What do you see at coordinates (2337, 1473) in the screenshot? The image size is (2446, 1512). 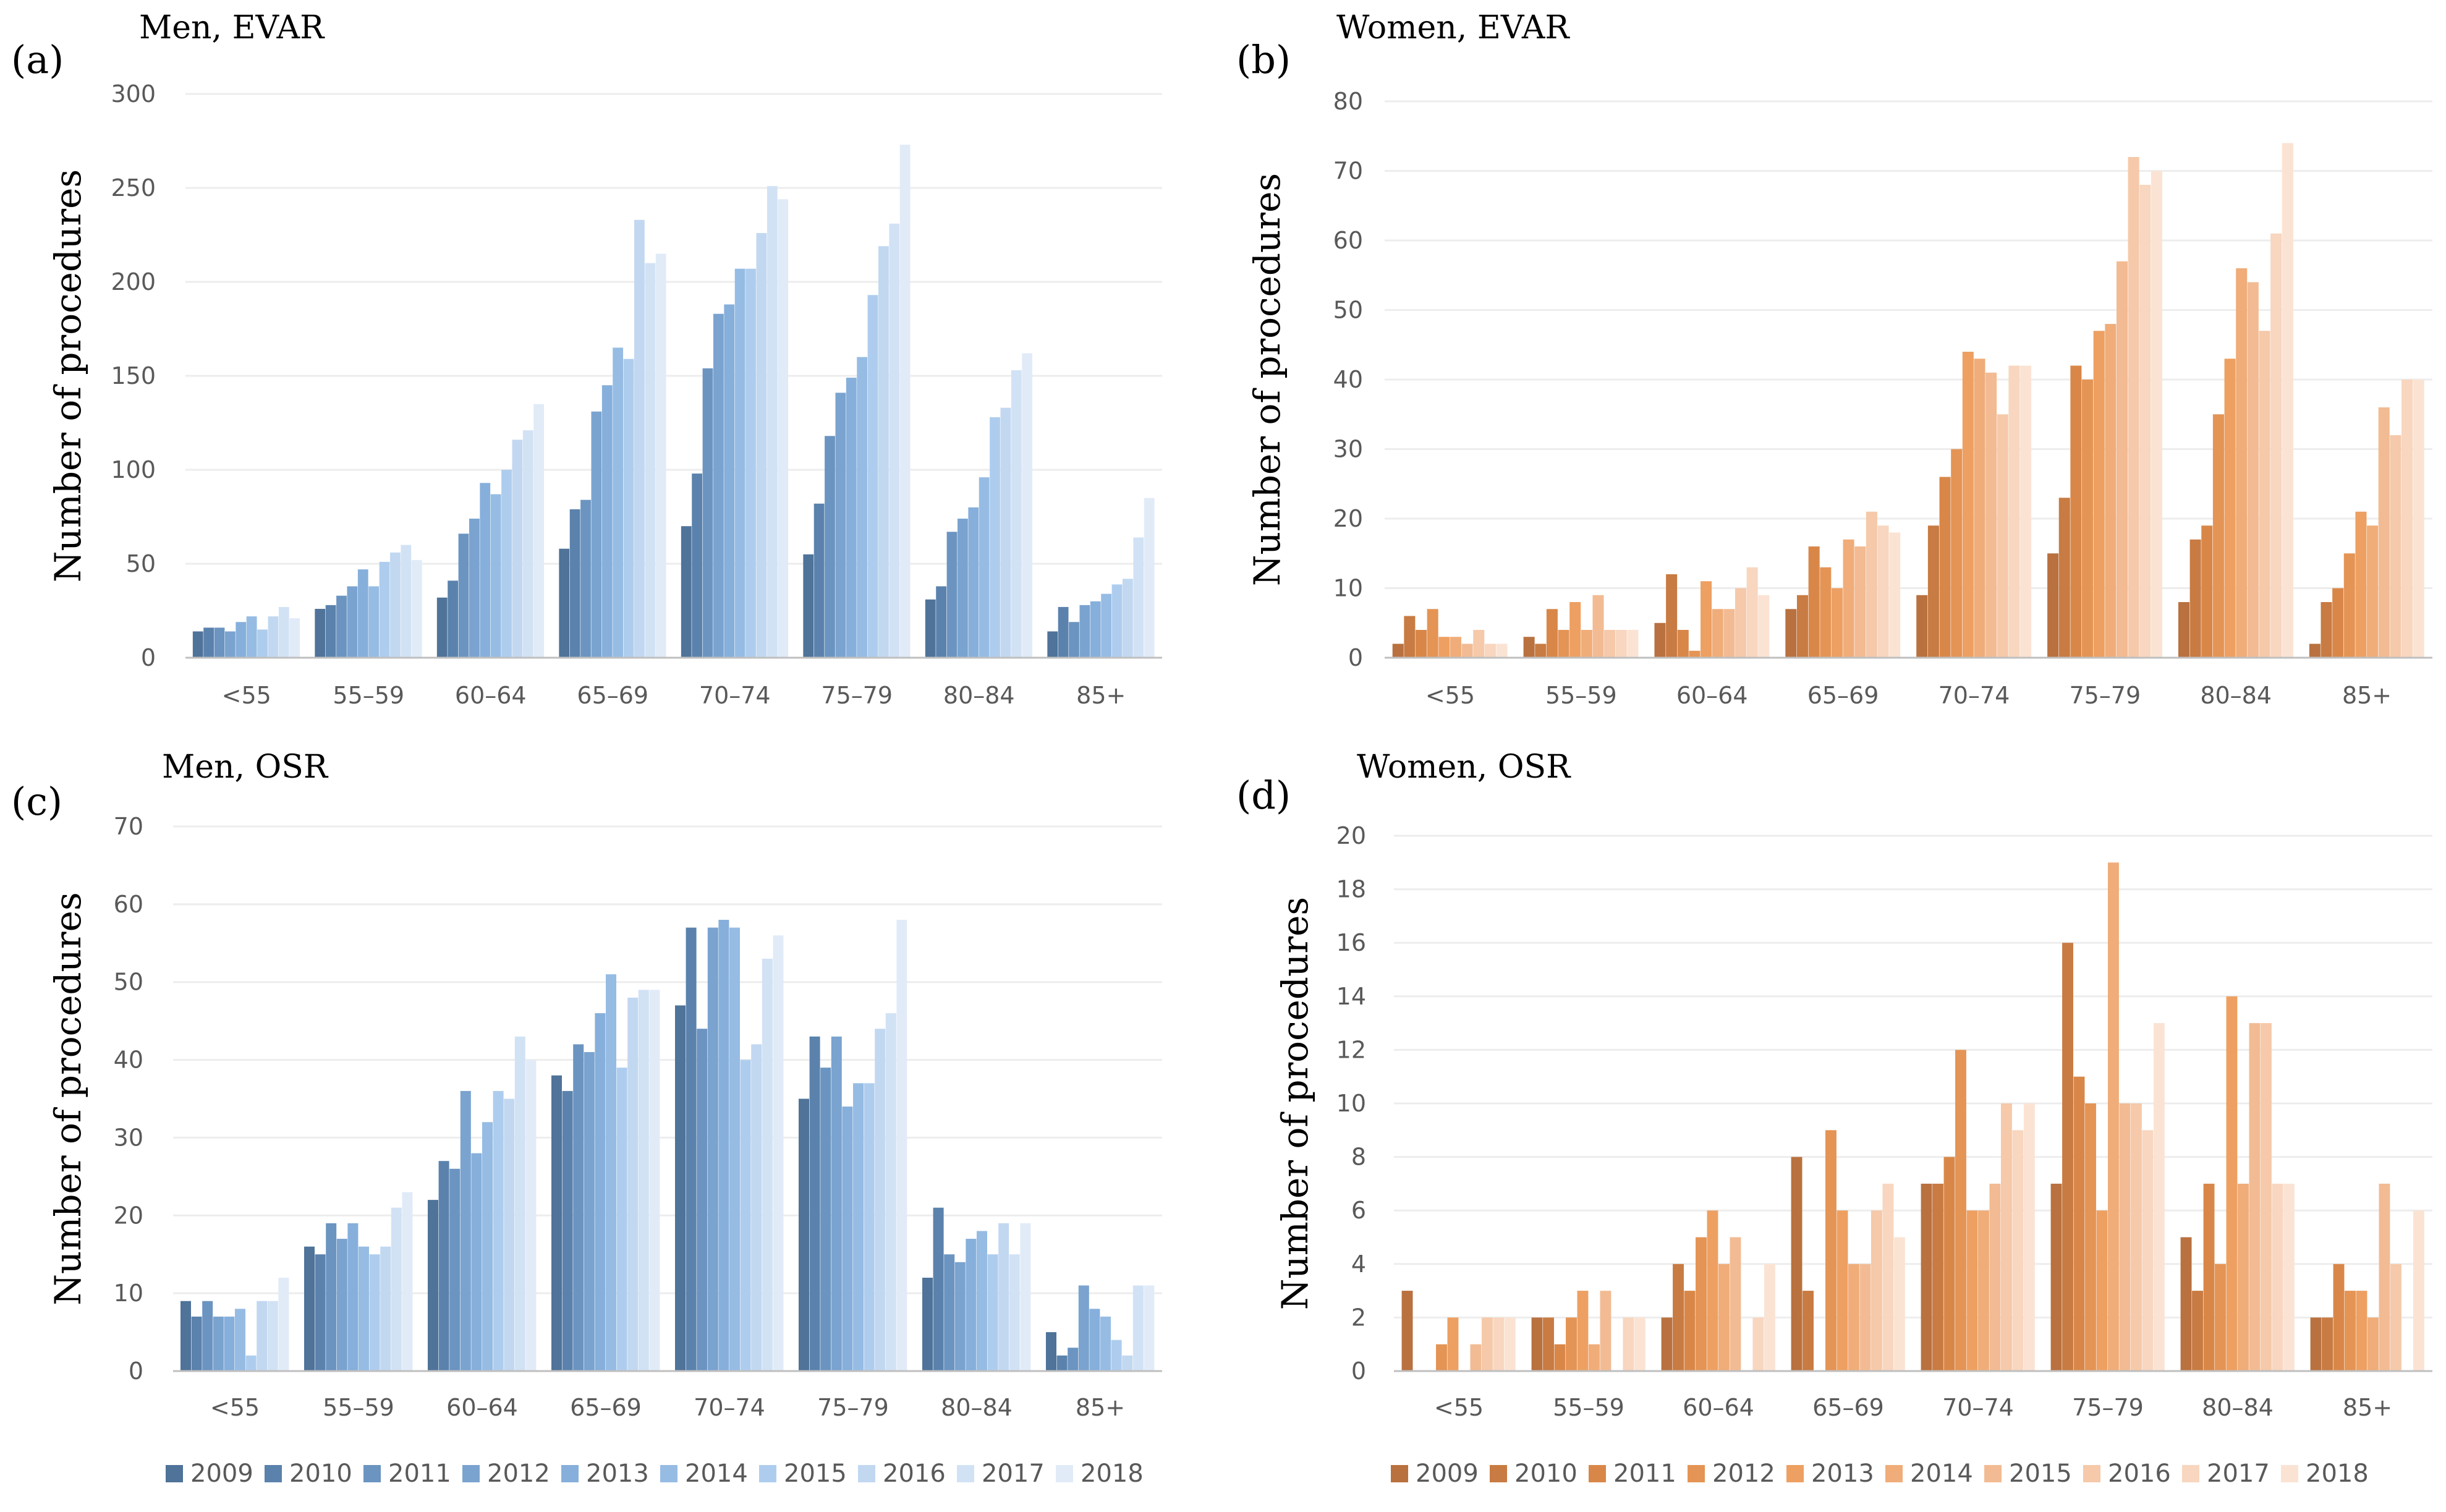 I see `legend-label: 2018` at bounding box center [2337, 1473].